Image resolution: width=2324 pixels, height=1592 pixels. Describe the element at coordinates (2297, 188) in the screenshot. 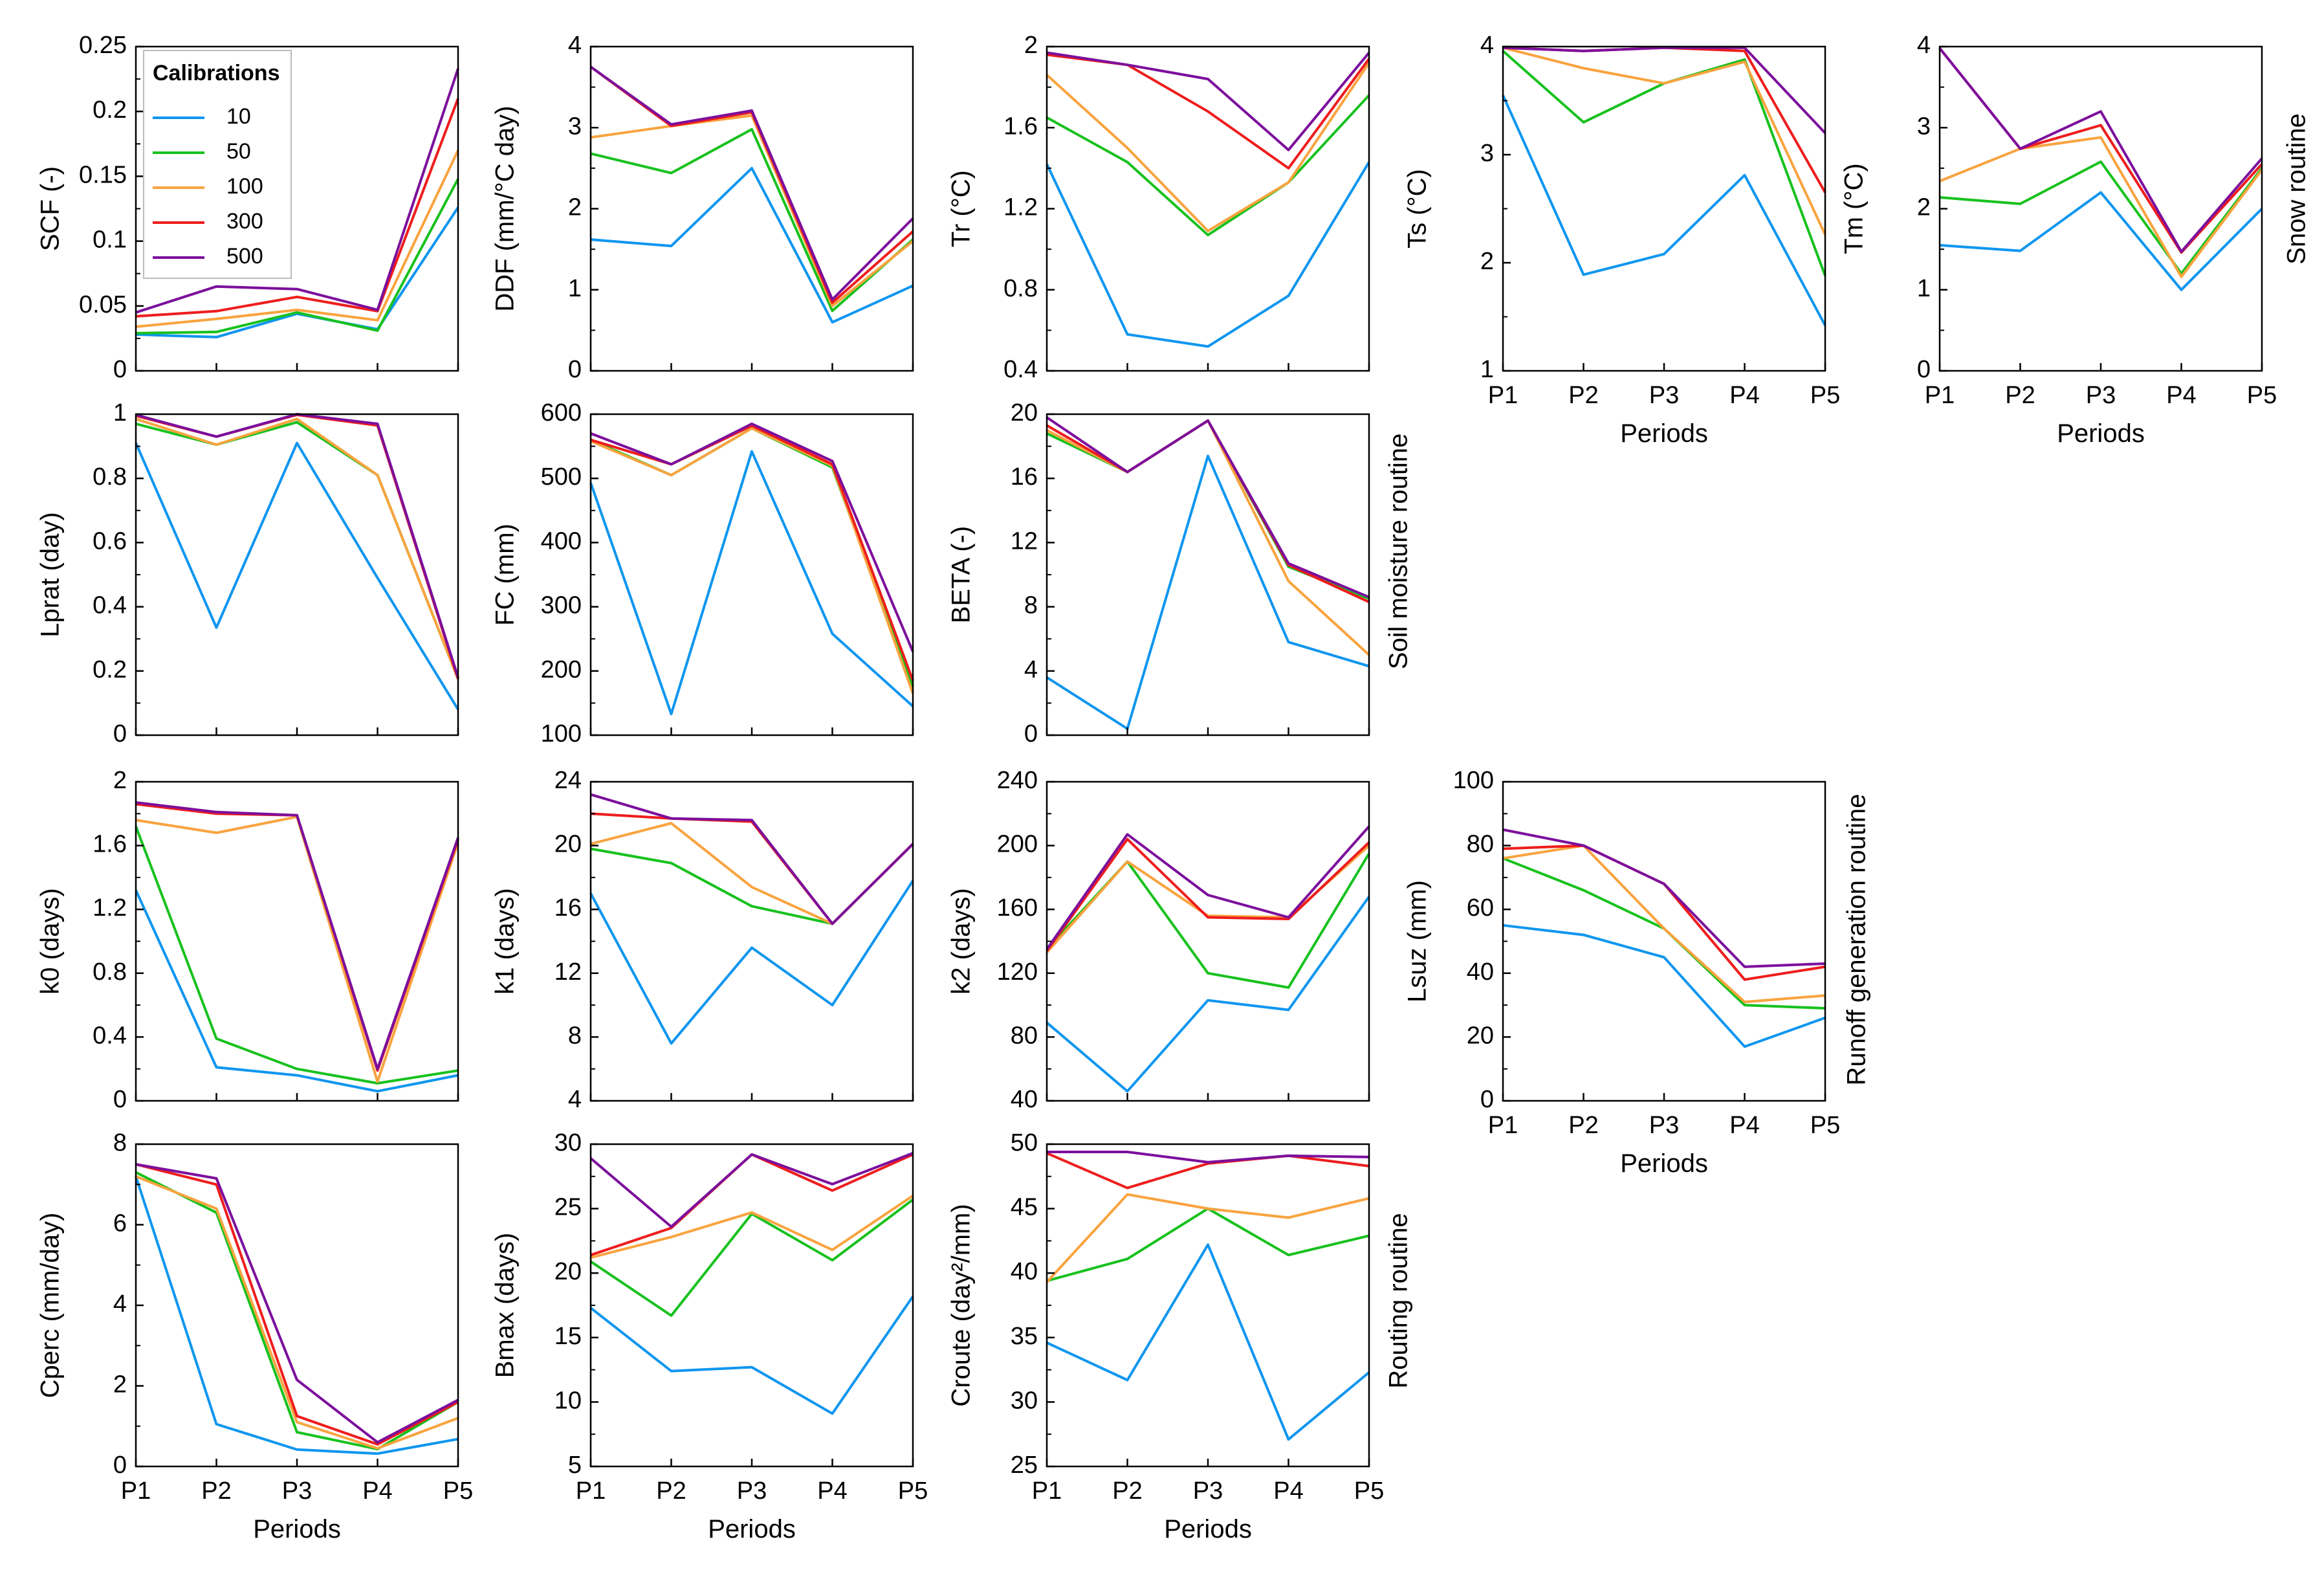

I see `routine-label-snow: Snow routine` at that location.